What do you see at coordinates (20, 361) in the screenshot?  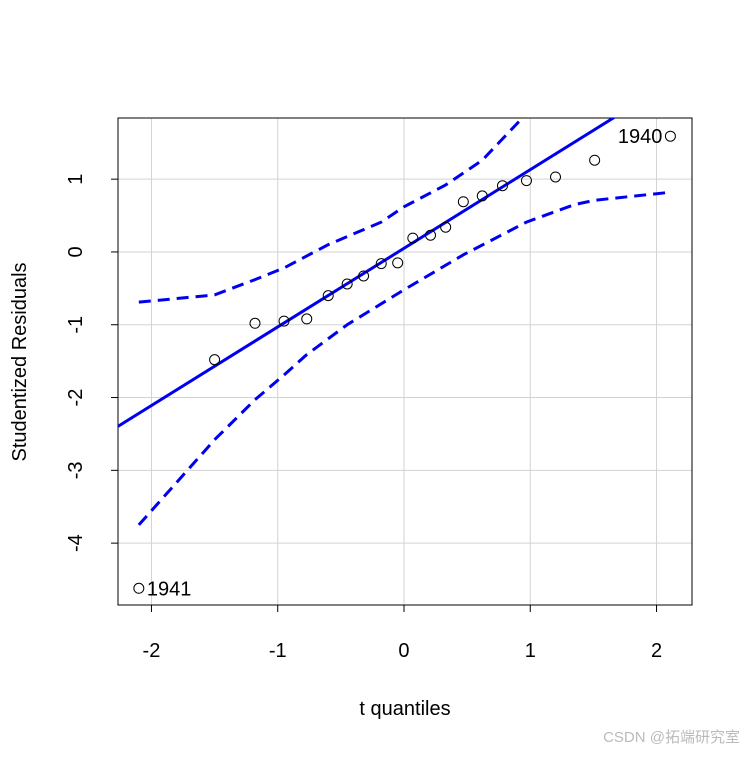 I see `y-axis-label: Studentized Residuals` at bounding box center [20, 361].